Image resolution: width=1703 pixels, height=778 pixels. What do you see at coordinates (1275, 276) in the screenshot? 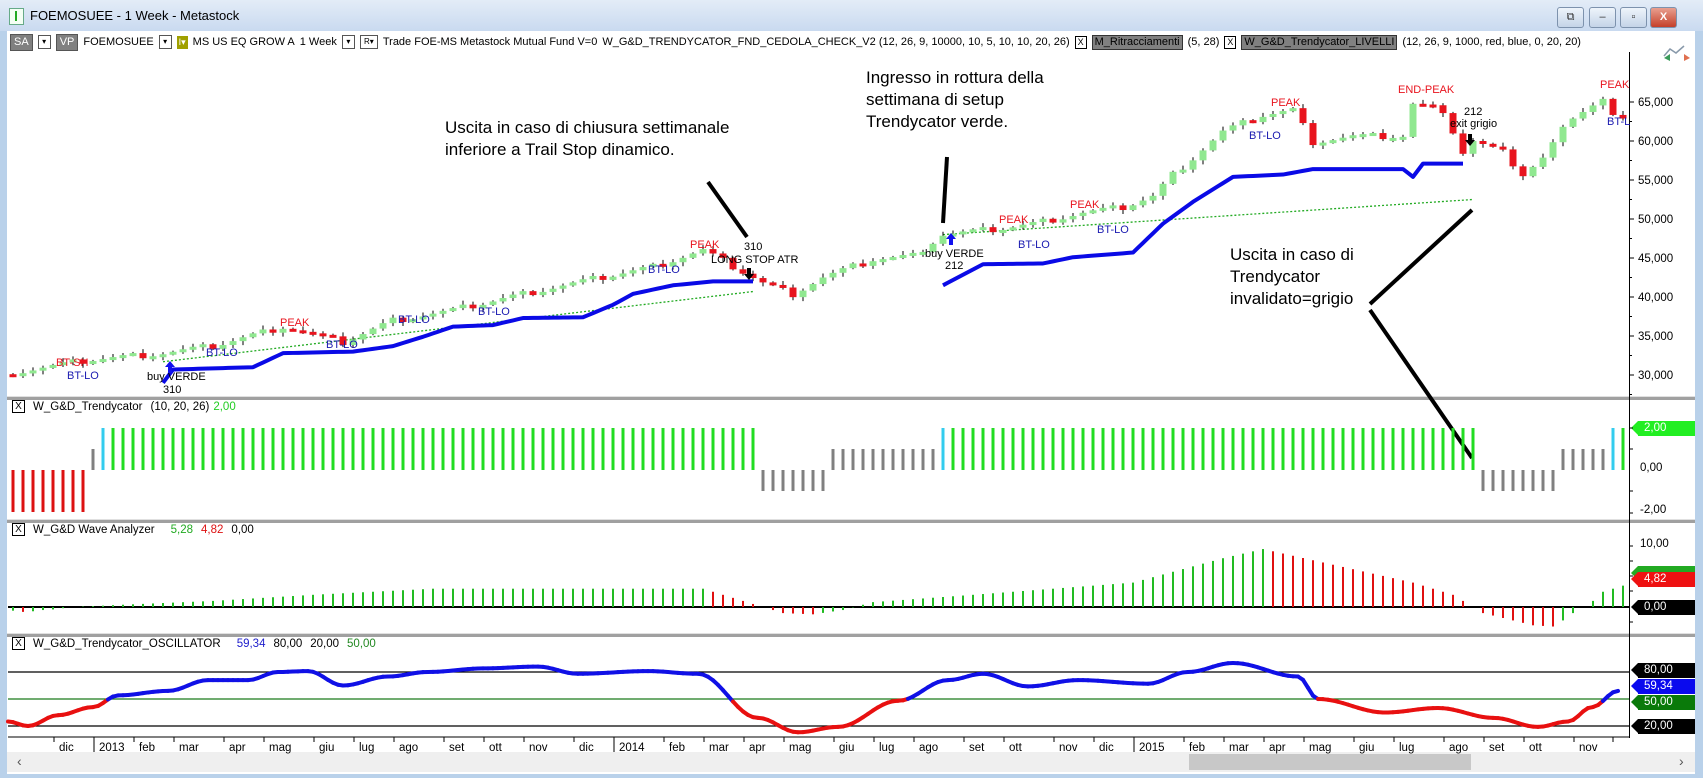
I see `callout-line: Trendycator` at bounding box center [1275, 276].